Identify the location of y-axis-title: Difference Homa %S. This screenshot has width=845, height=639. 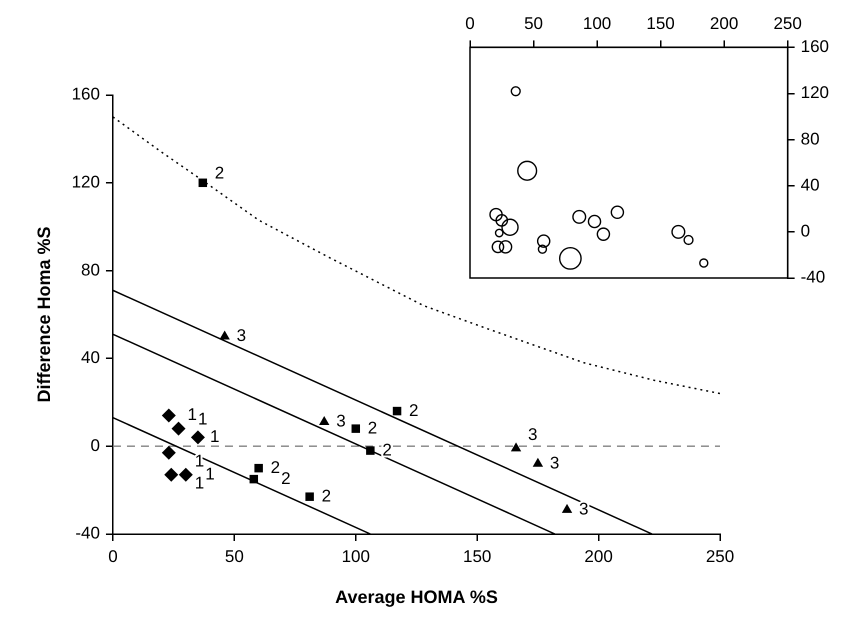
(44, 314).